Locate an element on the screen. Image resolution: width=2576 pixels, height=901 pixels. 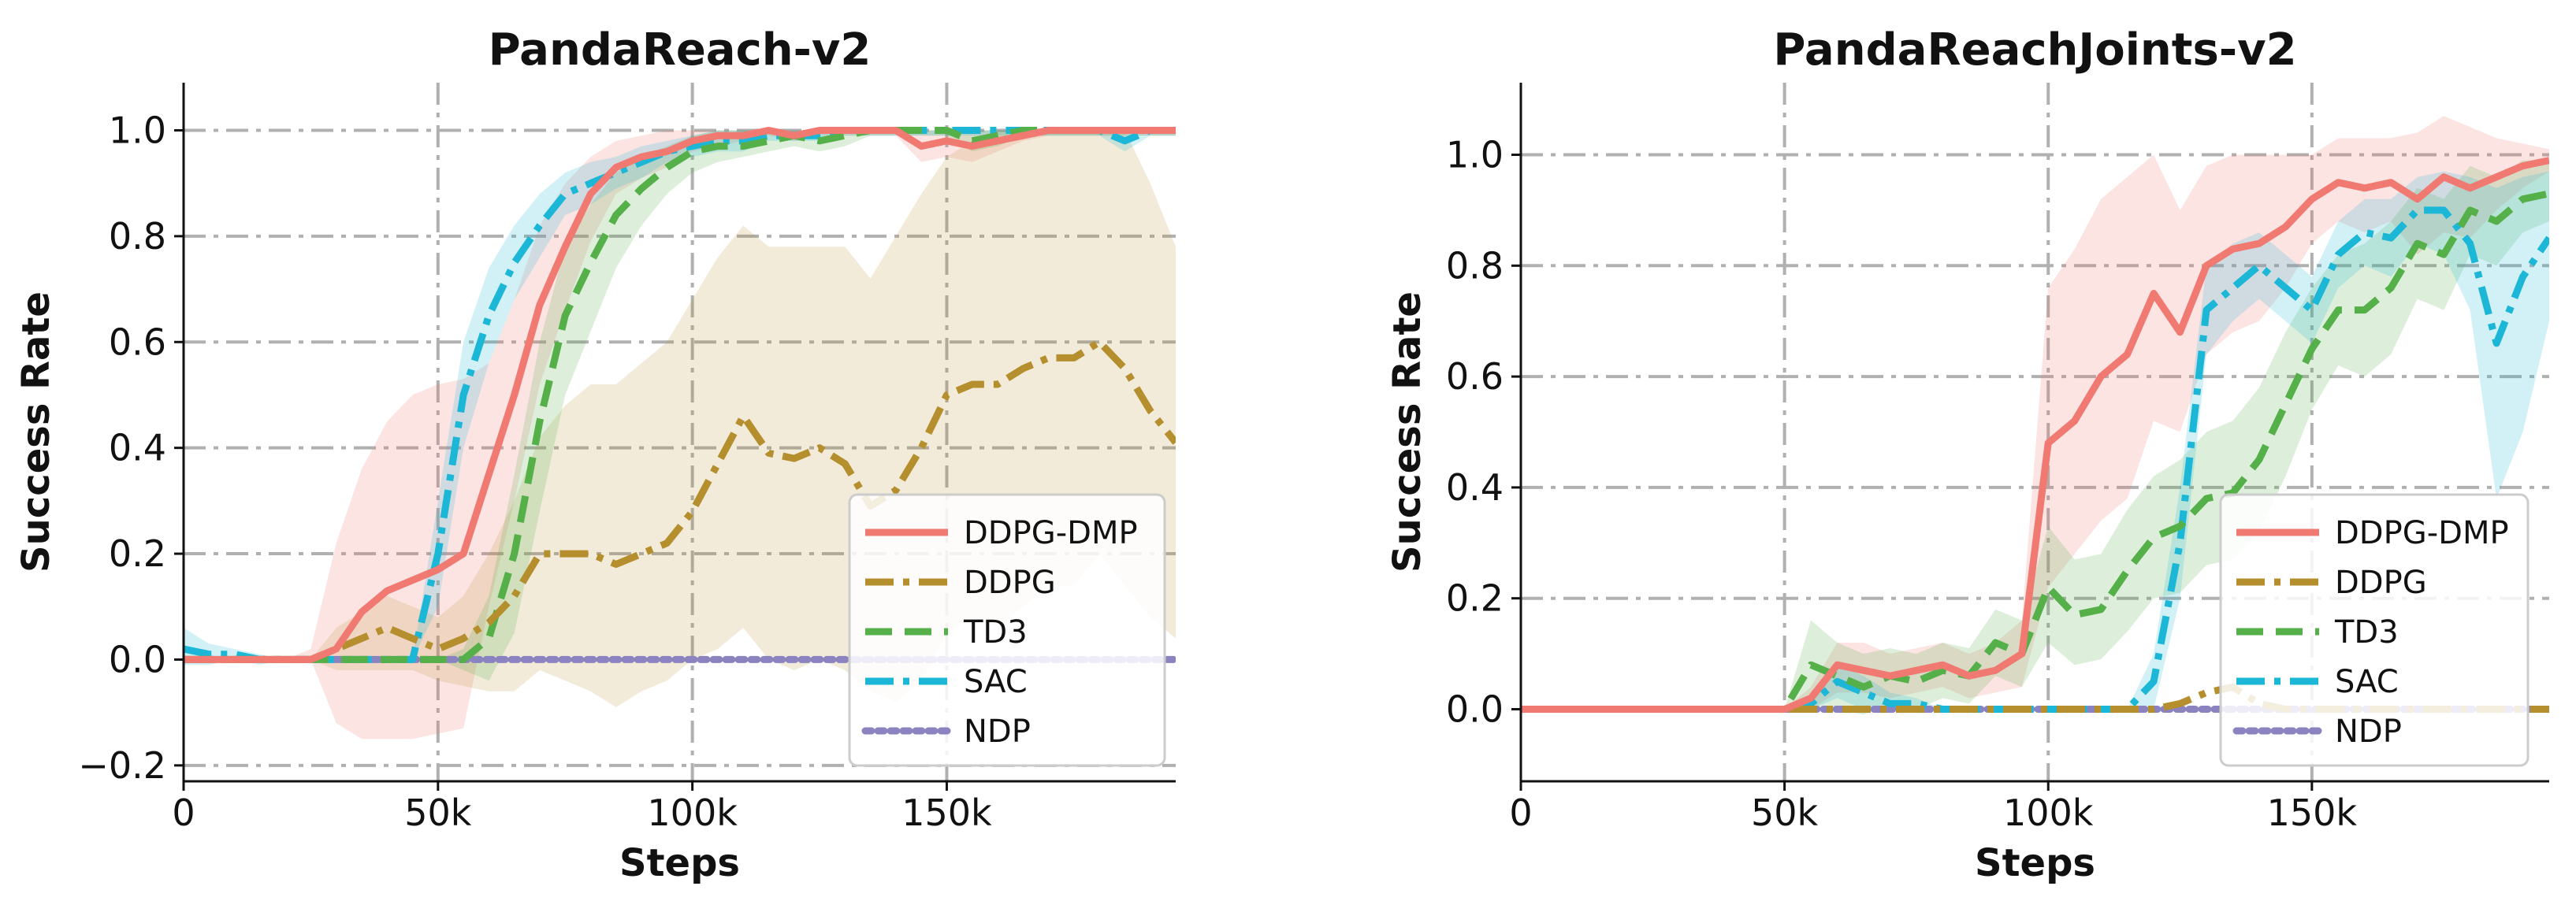
y-tick-label: −0.2 is located at coordinates (122, 765).